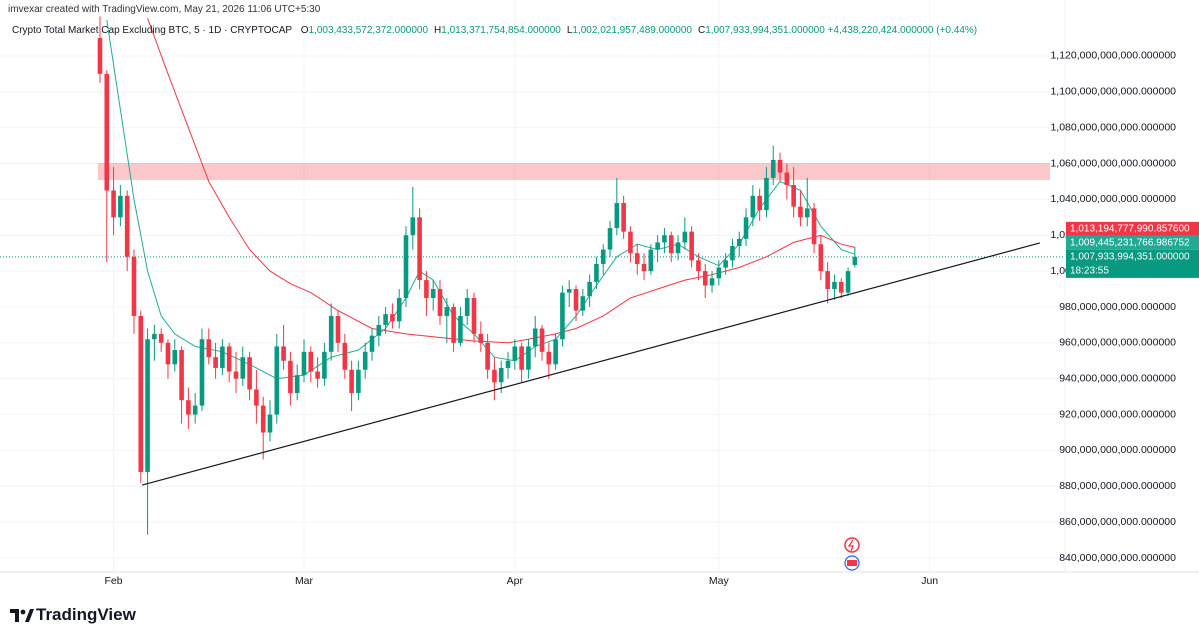 The width and height of the screenshot is (1199, 638). I want to click on y-tick-label: 880,000,000,000.000000, so click(1117, 486).